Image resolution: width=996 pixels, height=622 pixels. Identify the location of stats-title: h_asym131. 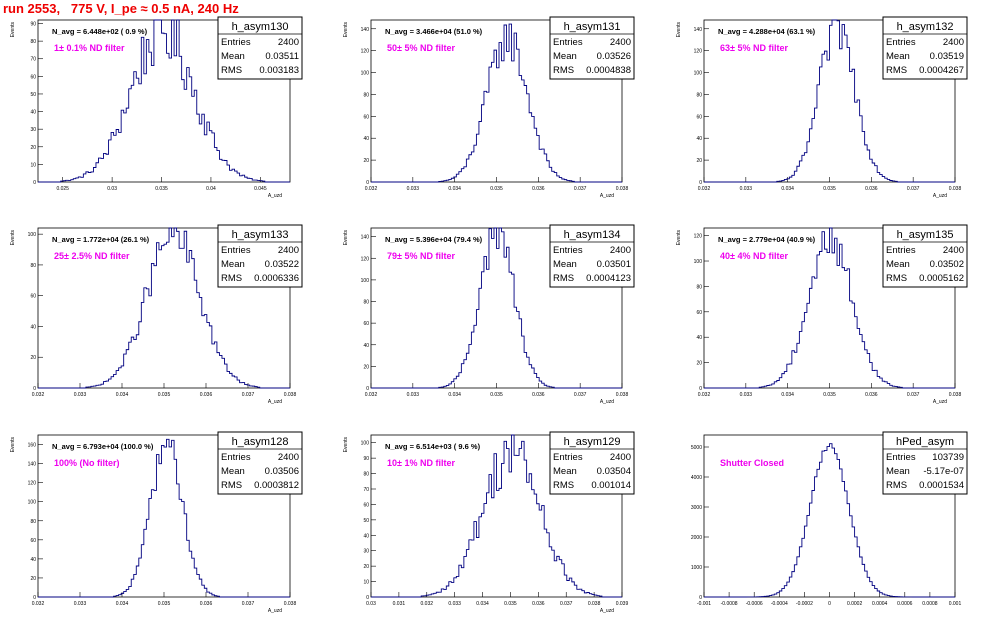
(592, 27).